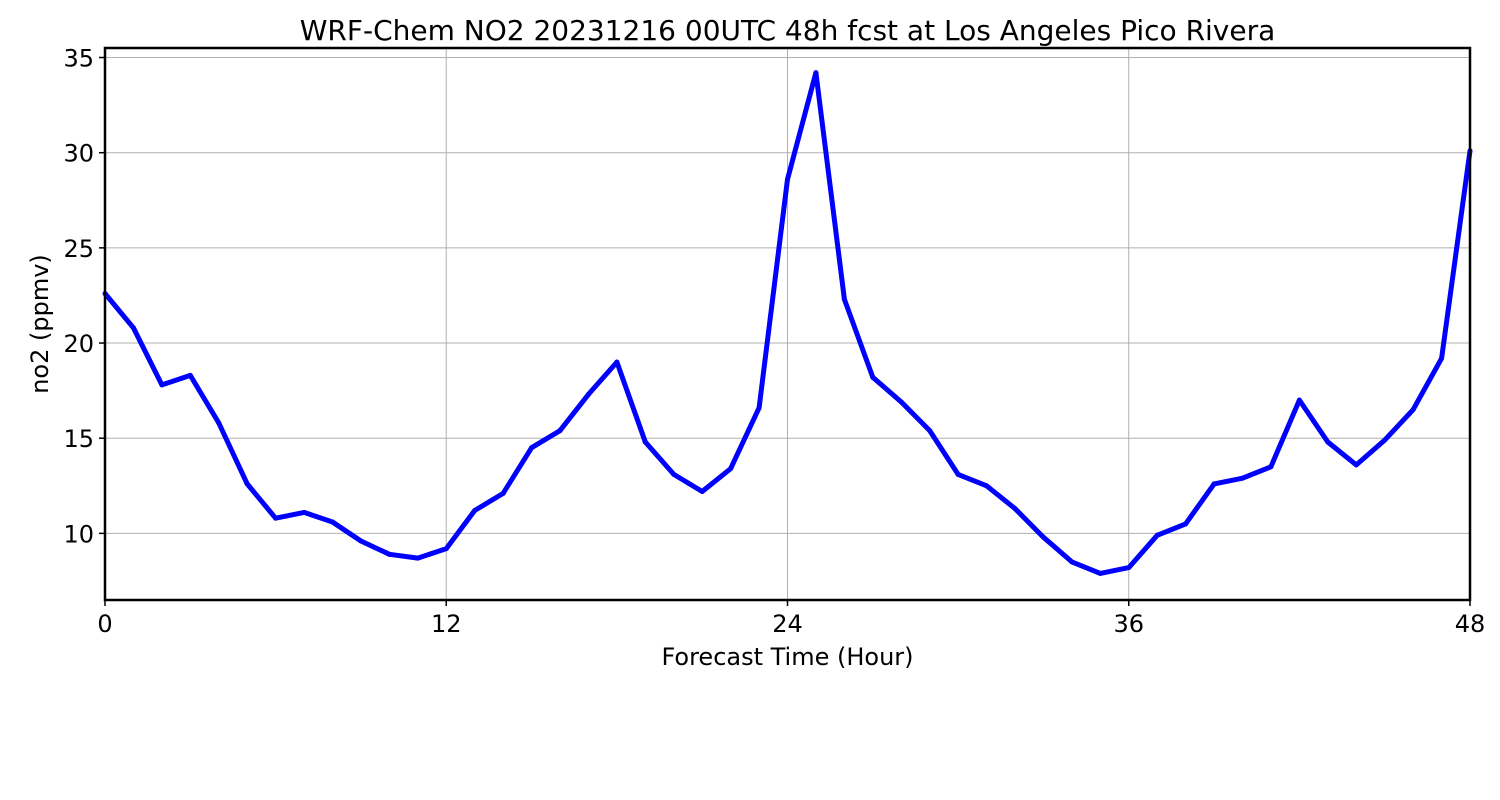  What do you see at coordinates (78, 439) in the screenshot?
I see `y-tick-label: 15` at bounding box center [78, 439].